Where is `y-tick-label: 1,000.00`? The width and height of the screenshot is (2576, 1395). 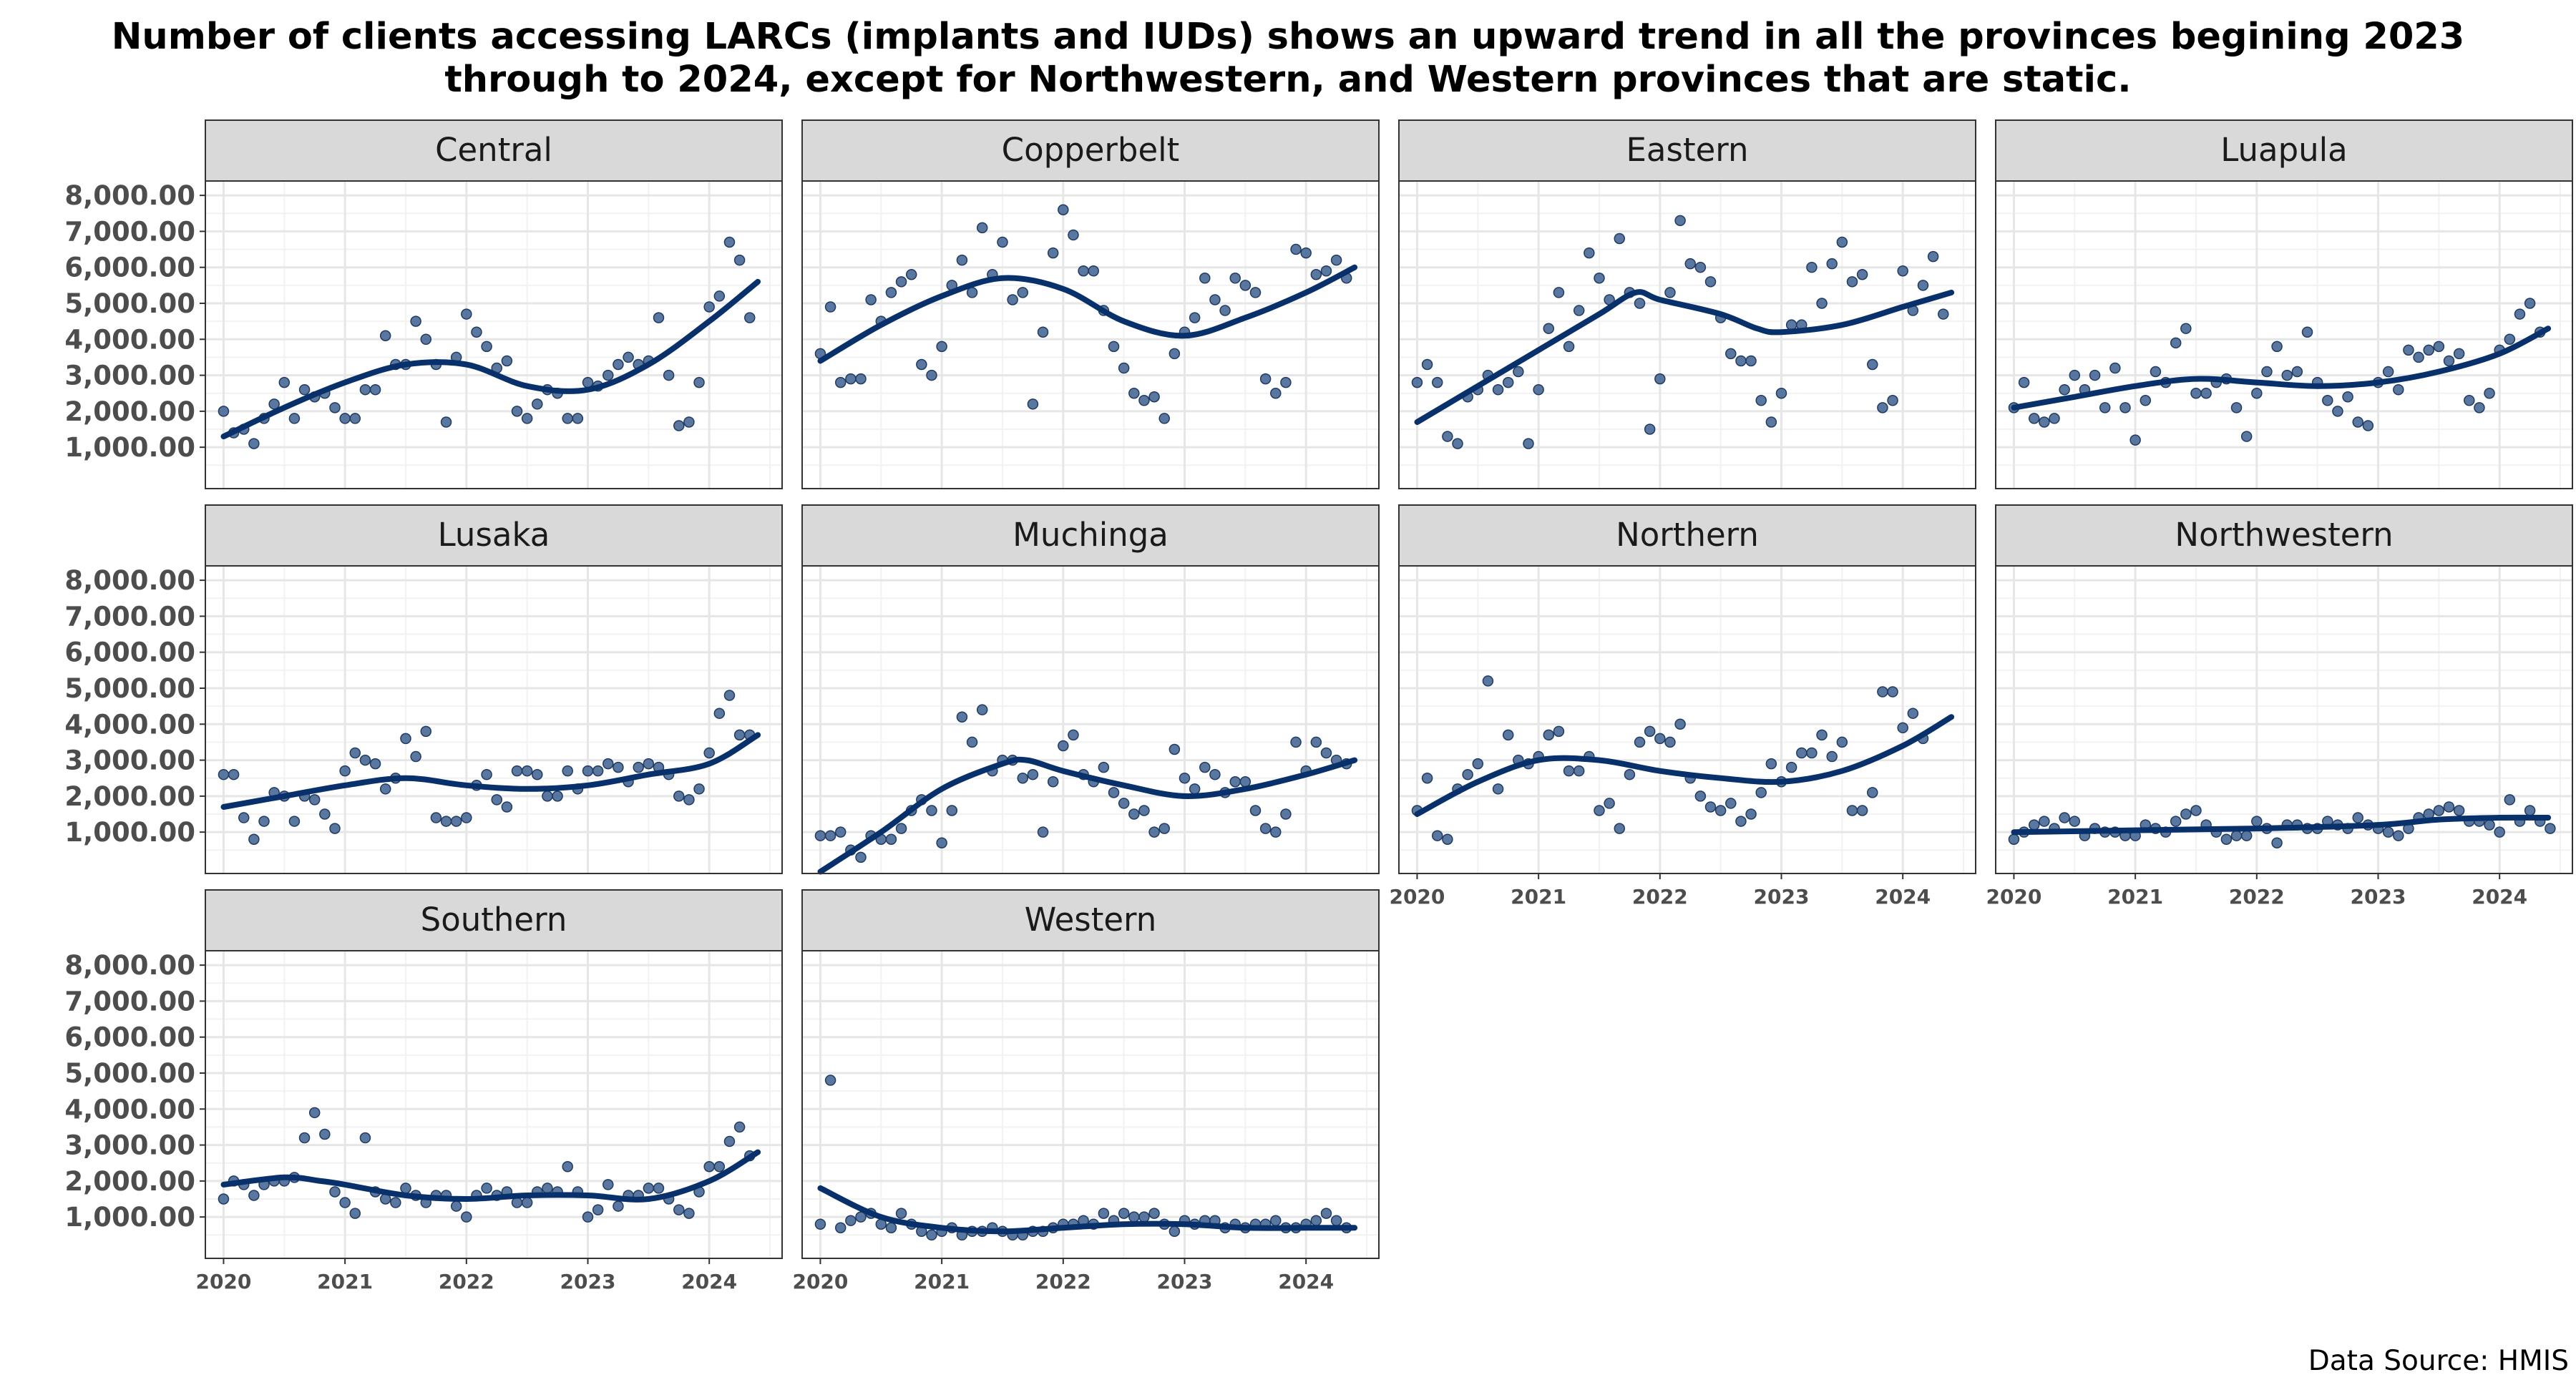 y-tick-label: 1,000.00 is located at coordinates (129, 448).